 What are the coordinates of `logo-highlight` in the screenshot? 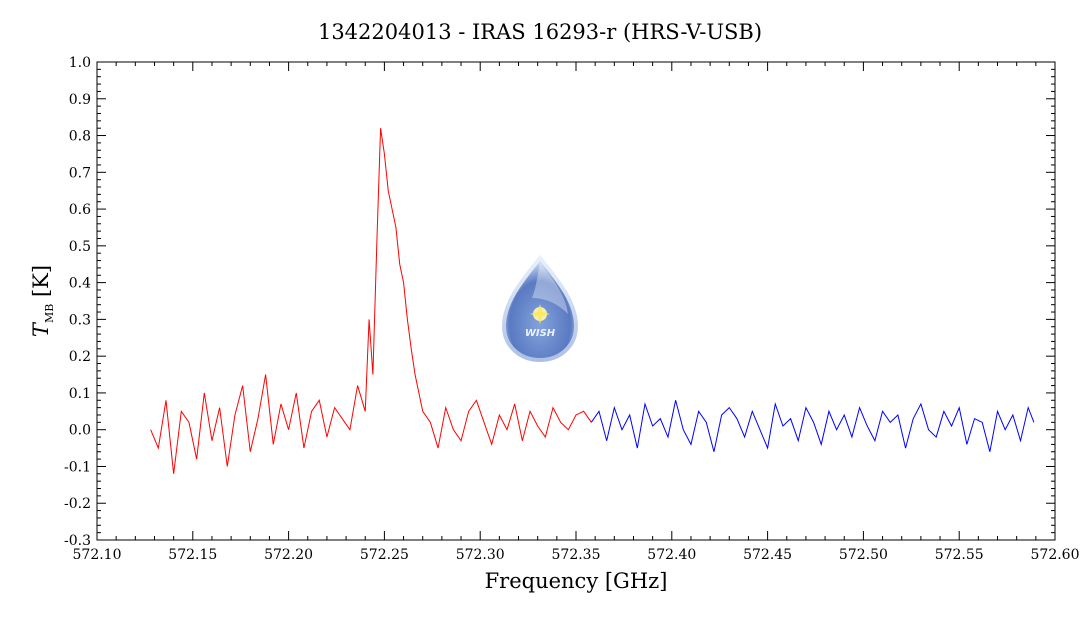 It's located at (550, 288).